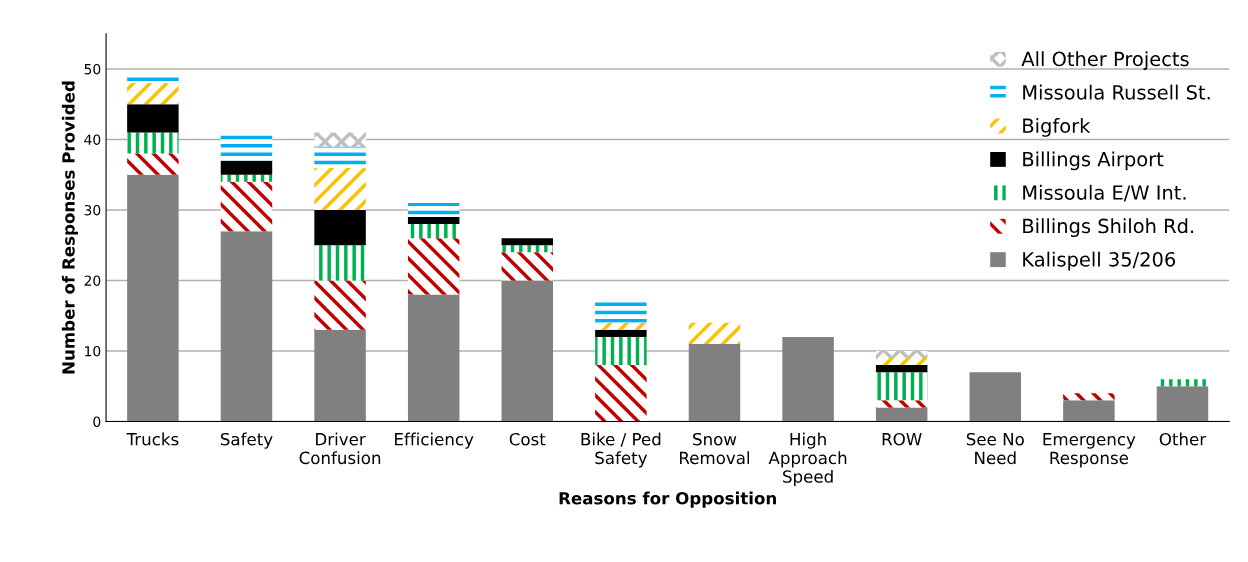 The height and width of the screenshot is (562, 1248). Describe the element at coordinates (92, 69) in the screenshot. I see `y-tick-label: 50` at that location.